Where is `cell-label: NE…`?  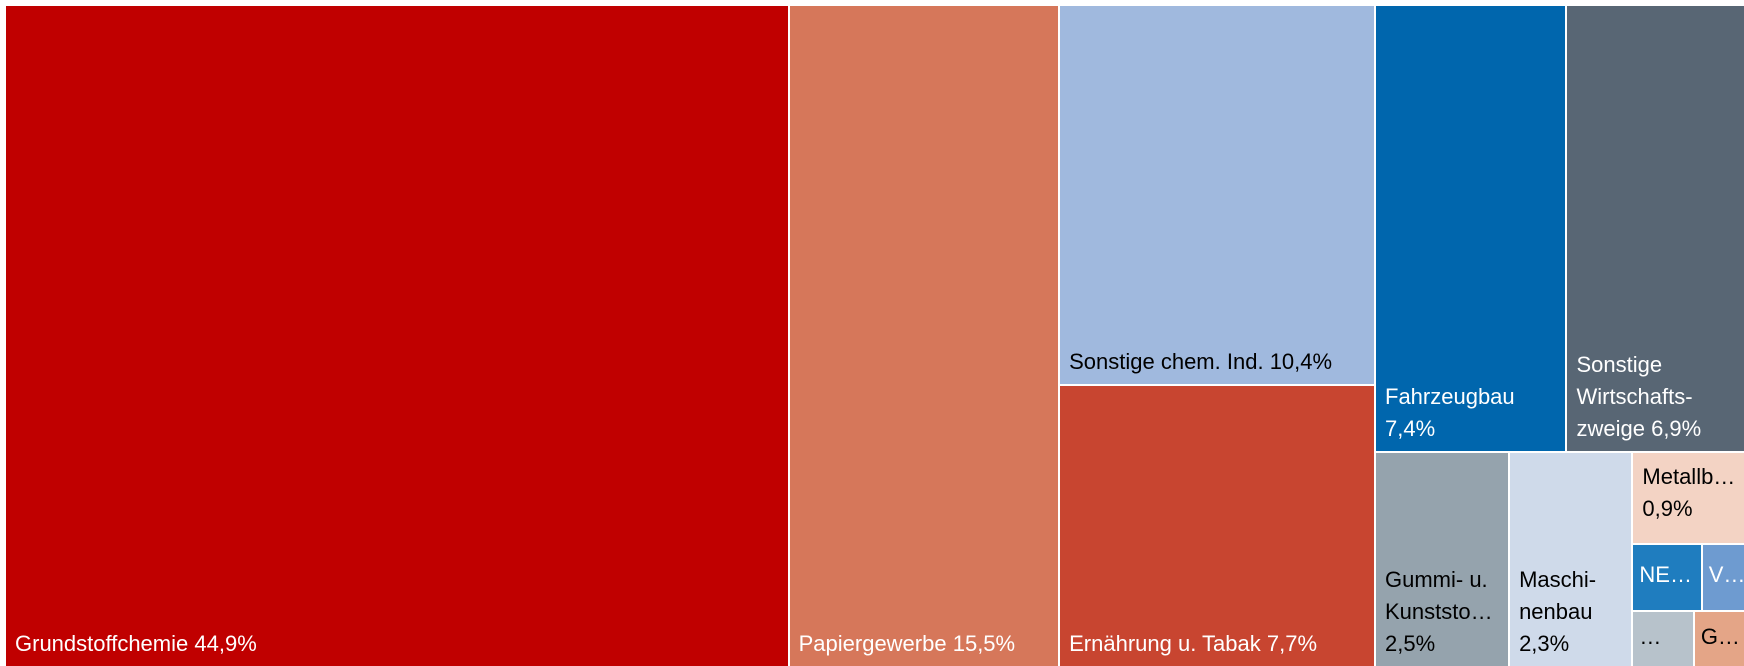 cell-label: NE… is located at coordinates (1667, 575).